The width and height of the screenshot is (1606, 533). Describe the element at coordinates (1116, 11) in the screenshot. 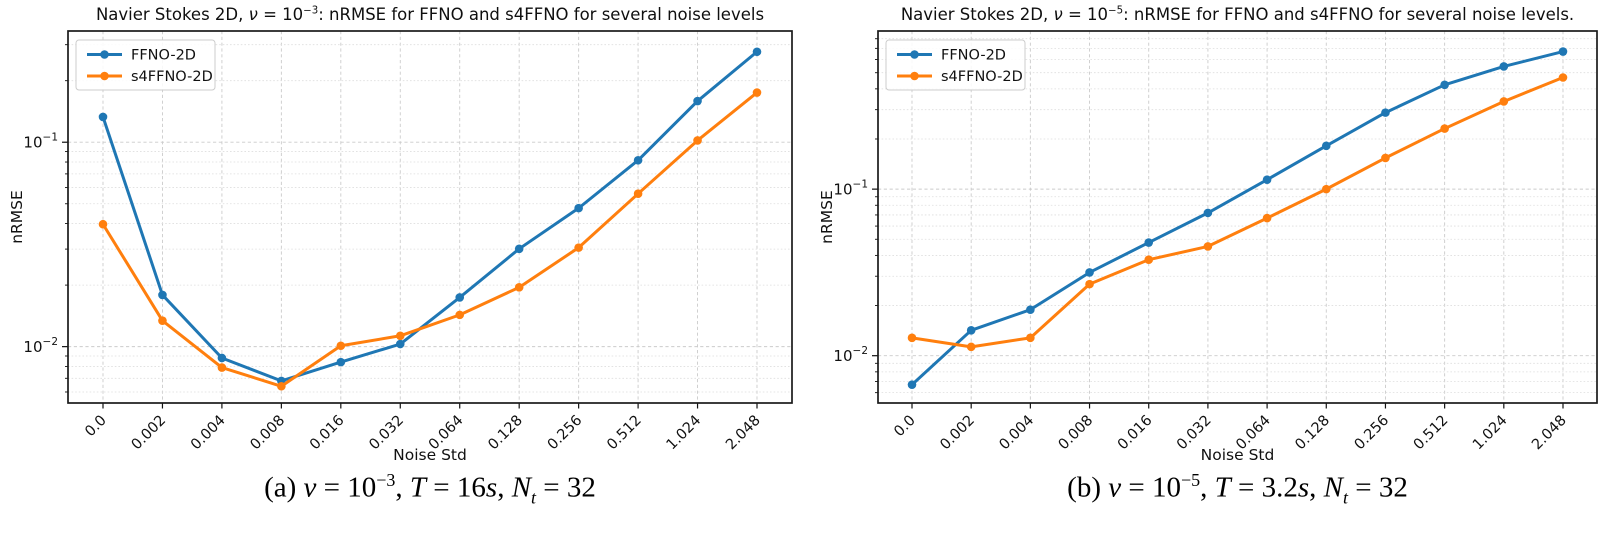

I see `title-exponent: −5` at that location.